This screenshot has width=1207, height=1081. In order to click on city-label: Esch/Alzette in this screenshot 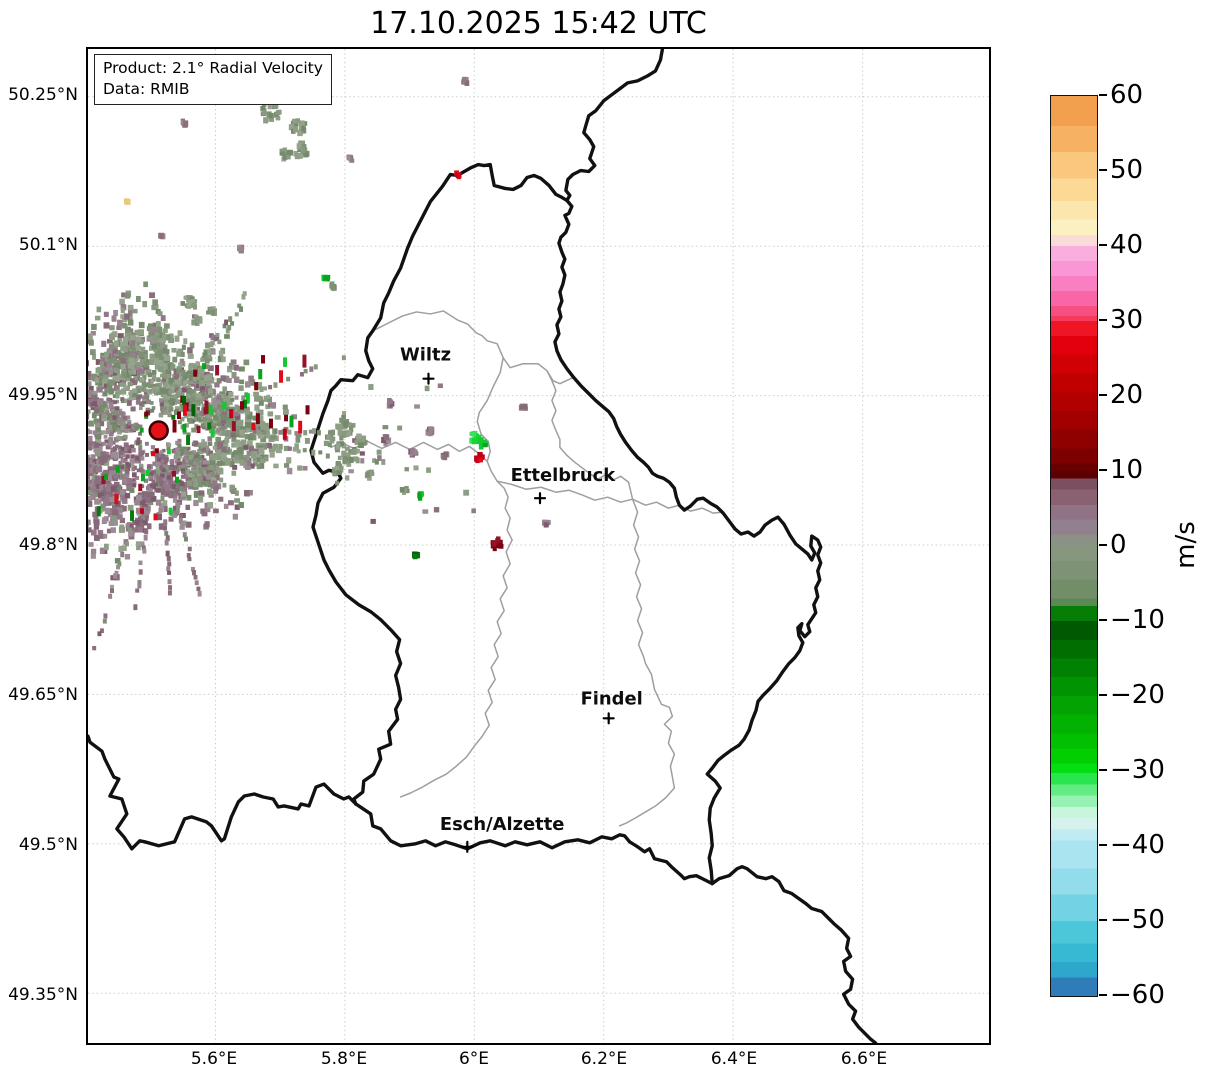, I will do `click(502, 824)`.